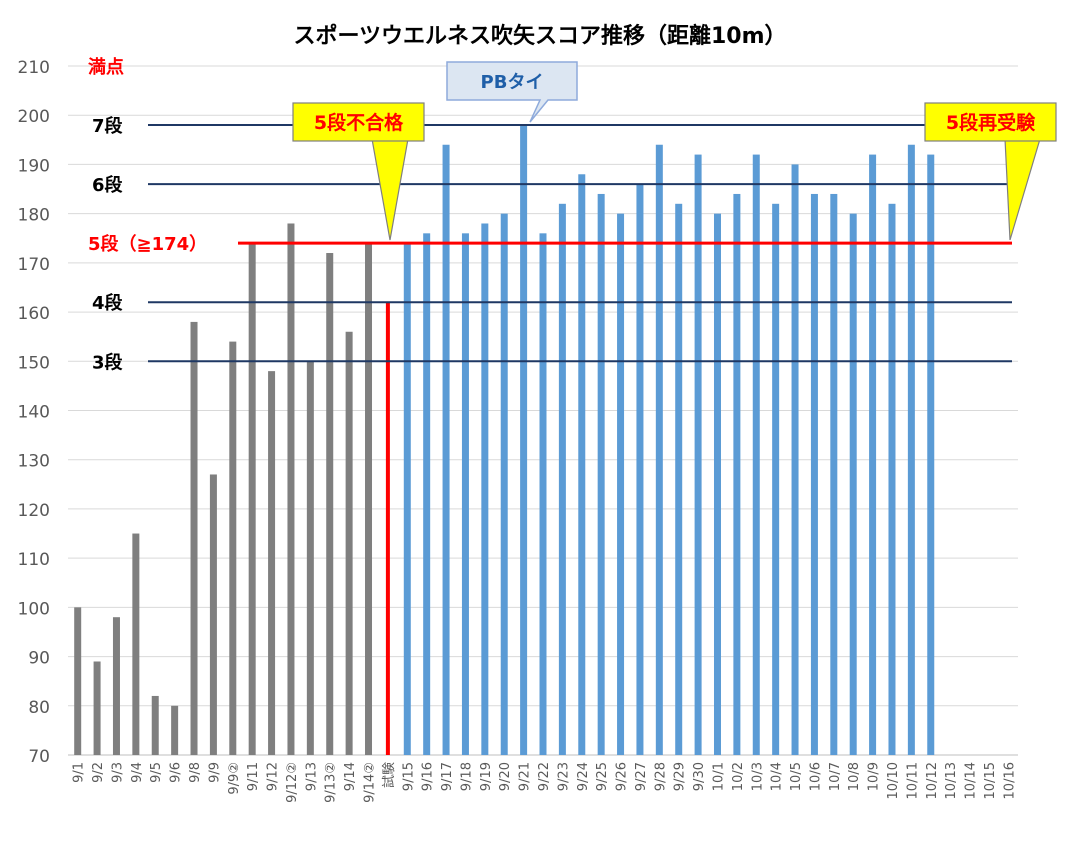  Describe the element at coordinates (390, 189) in the screenshot. I see `callout-pointer` at that location.